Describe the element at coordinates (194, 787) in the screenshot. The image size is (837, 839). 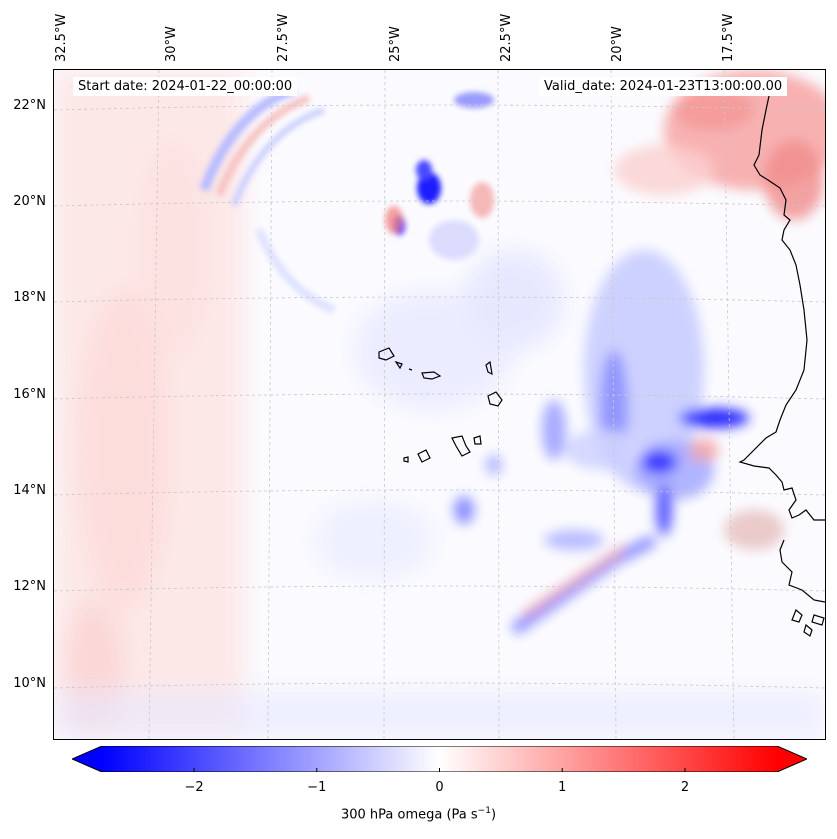
I see `colorbar-tick-label: −2` at that location.